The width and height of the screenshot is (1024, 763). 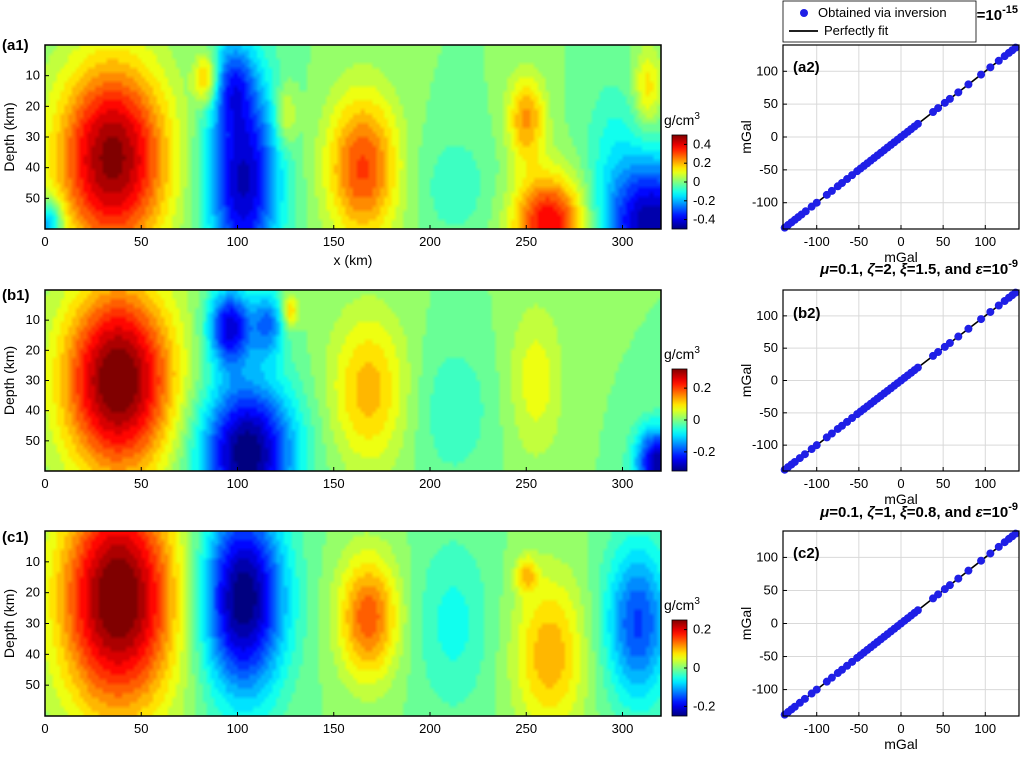 I want to click on panel-label: (b2), so click(x=807, y=313).